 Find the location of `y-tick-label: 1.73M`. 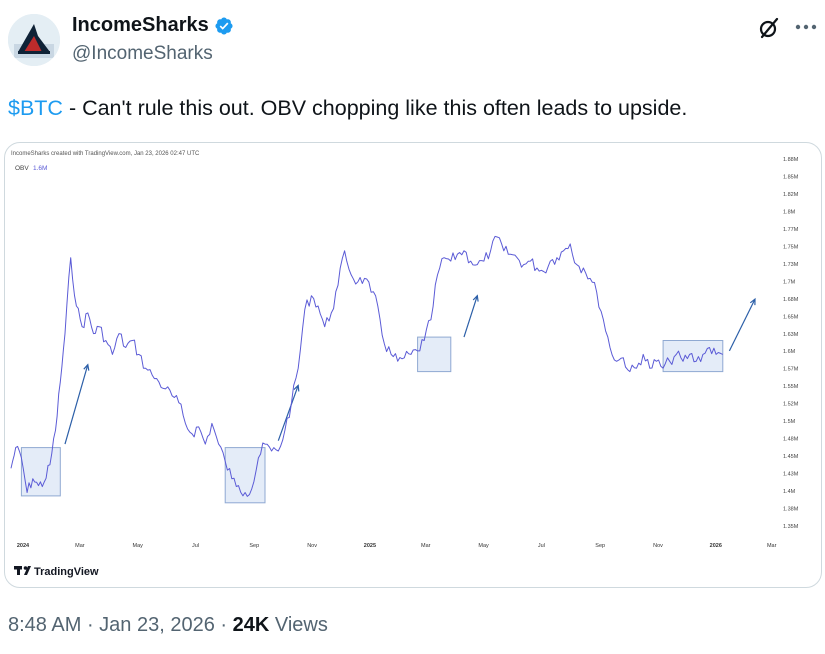

y-tick-label: 1.73M is located at coordinates (791, 265).